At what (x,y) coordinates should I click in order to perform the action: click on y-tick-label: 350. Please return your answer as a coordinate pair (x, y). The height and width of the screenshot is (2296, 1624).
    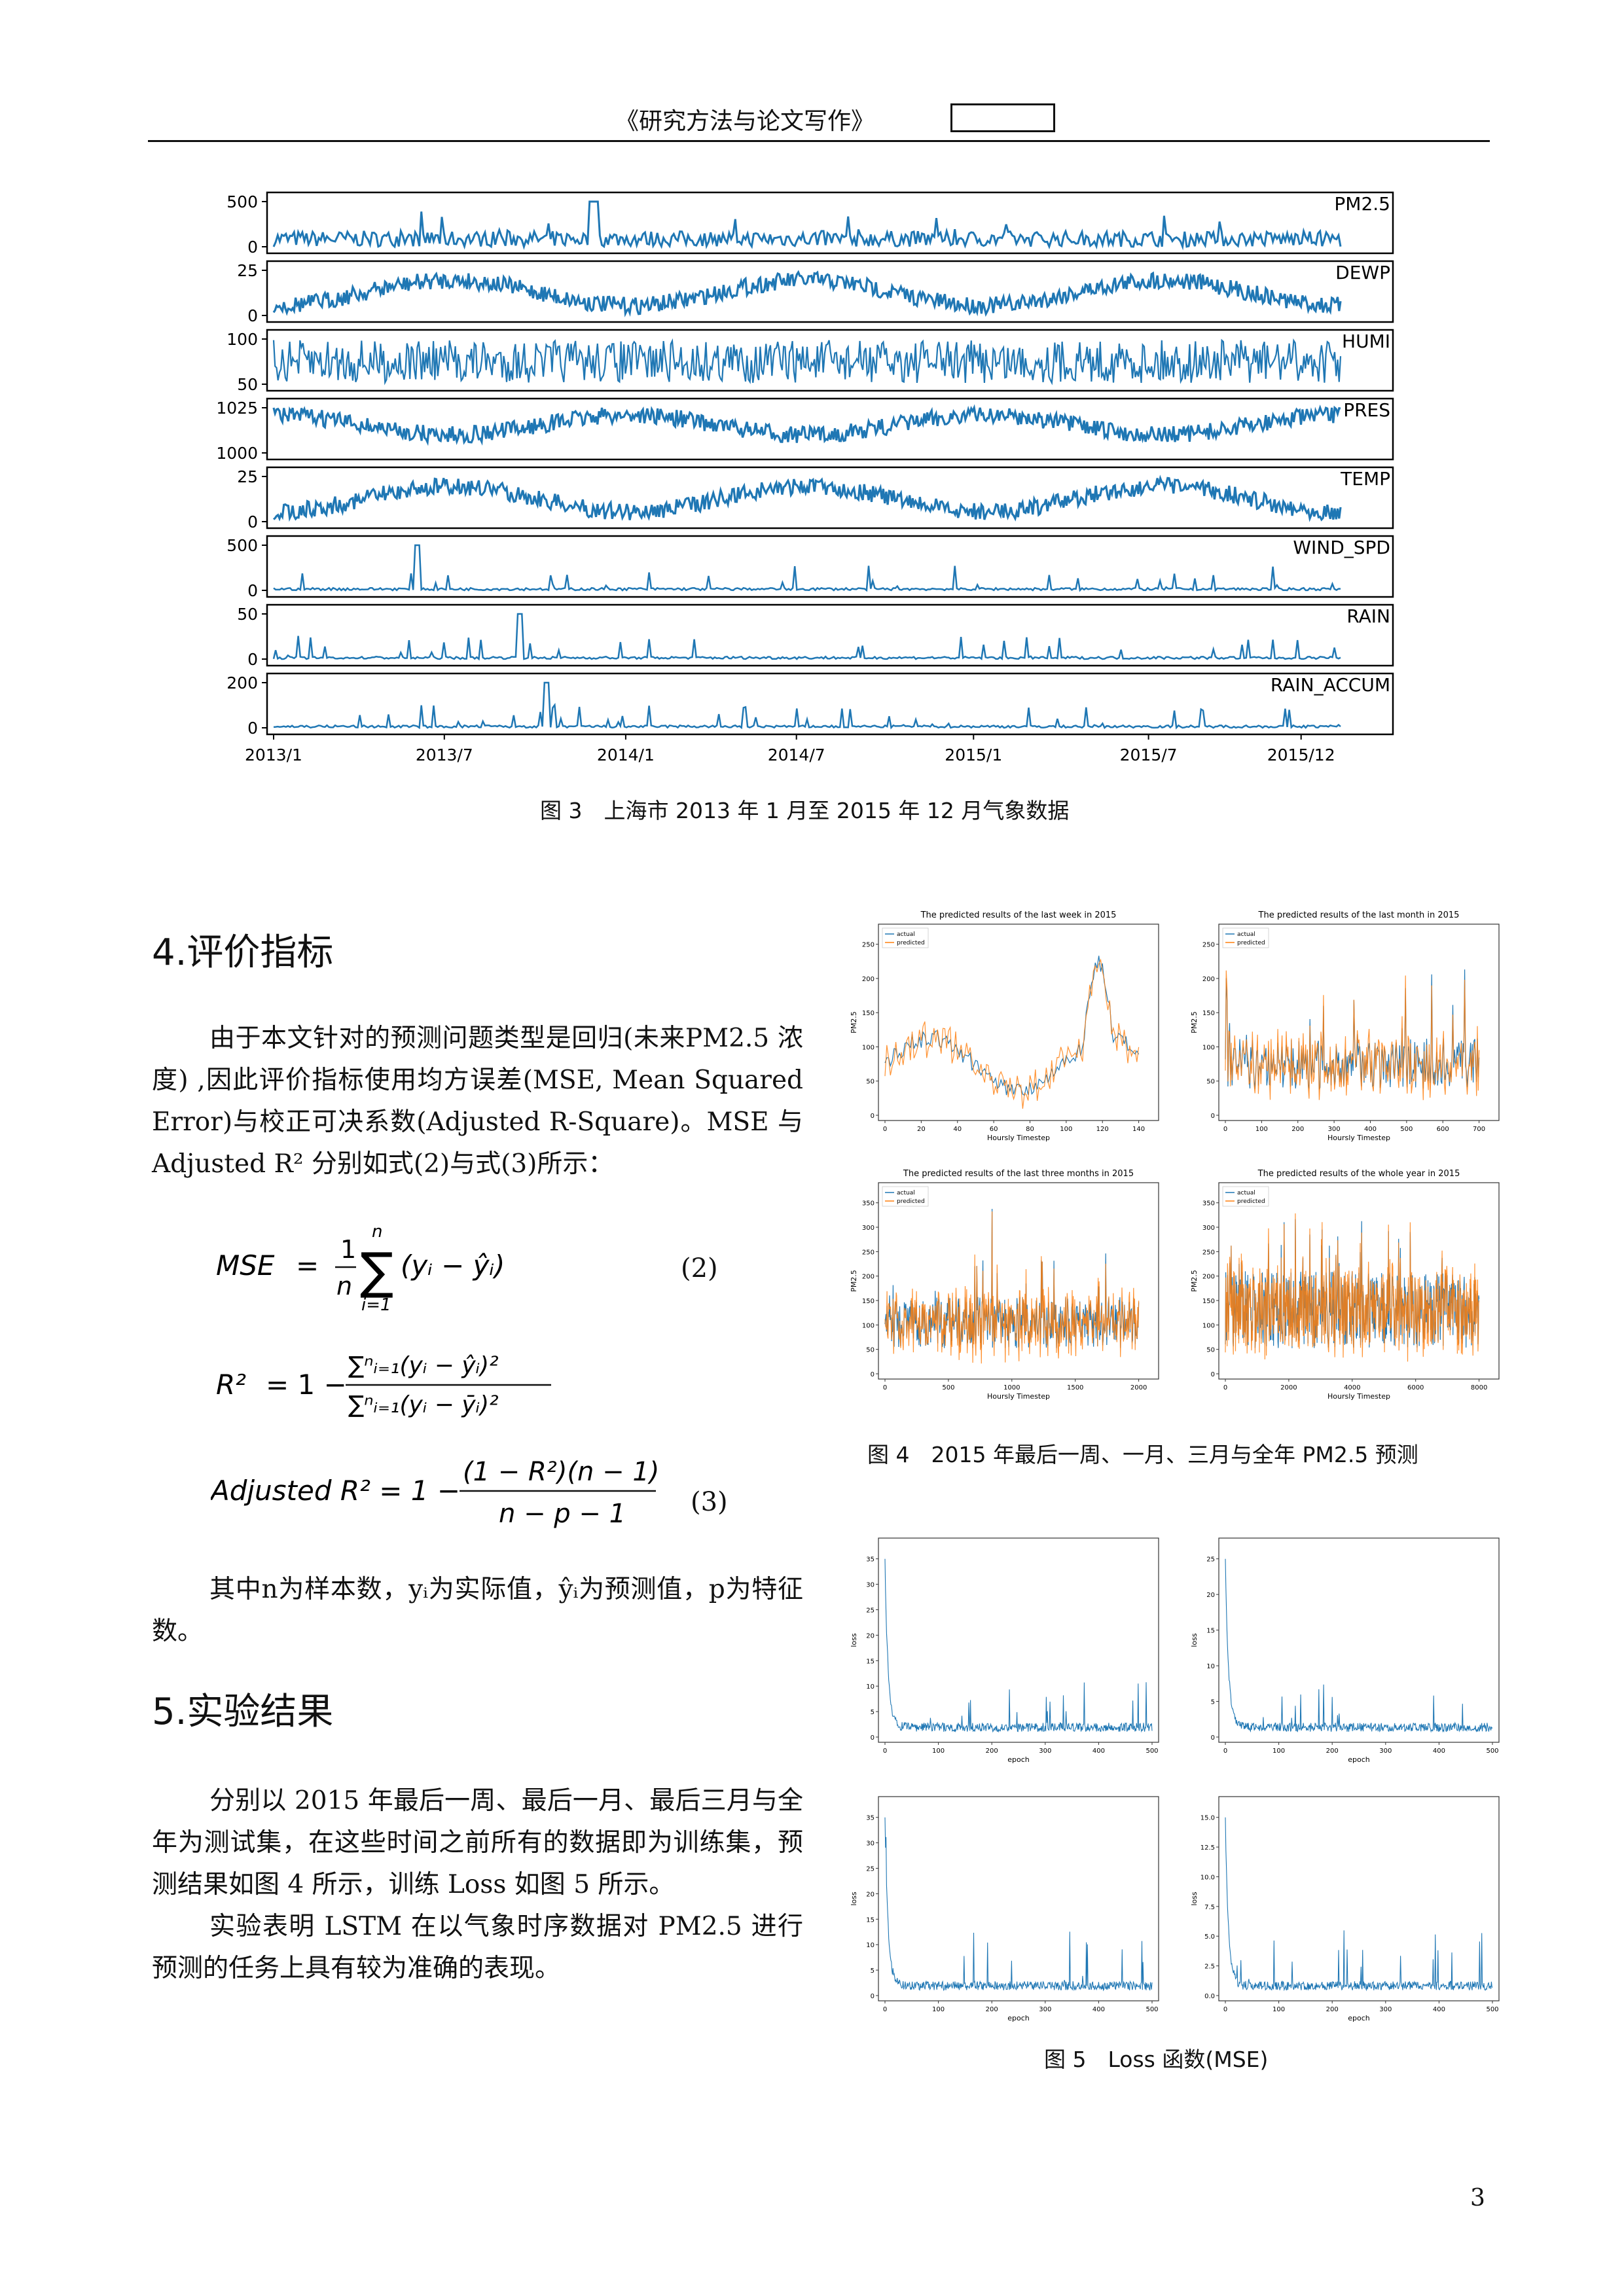
    Looking at the image, I should click on (1208, 1204).